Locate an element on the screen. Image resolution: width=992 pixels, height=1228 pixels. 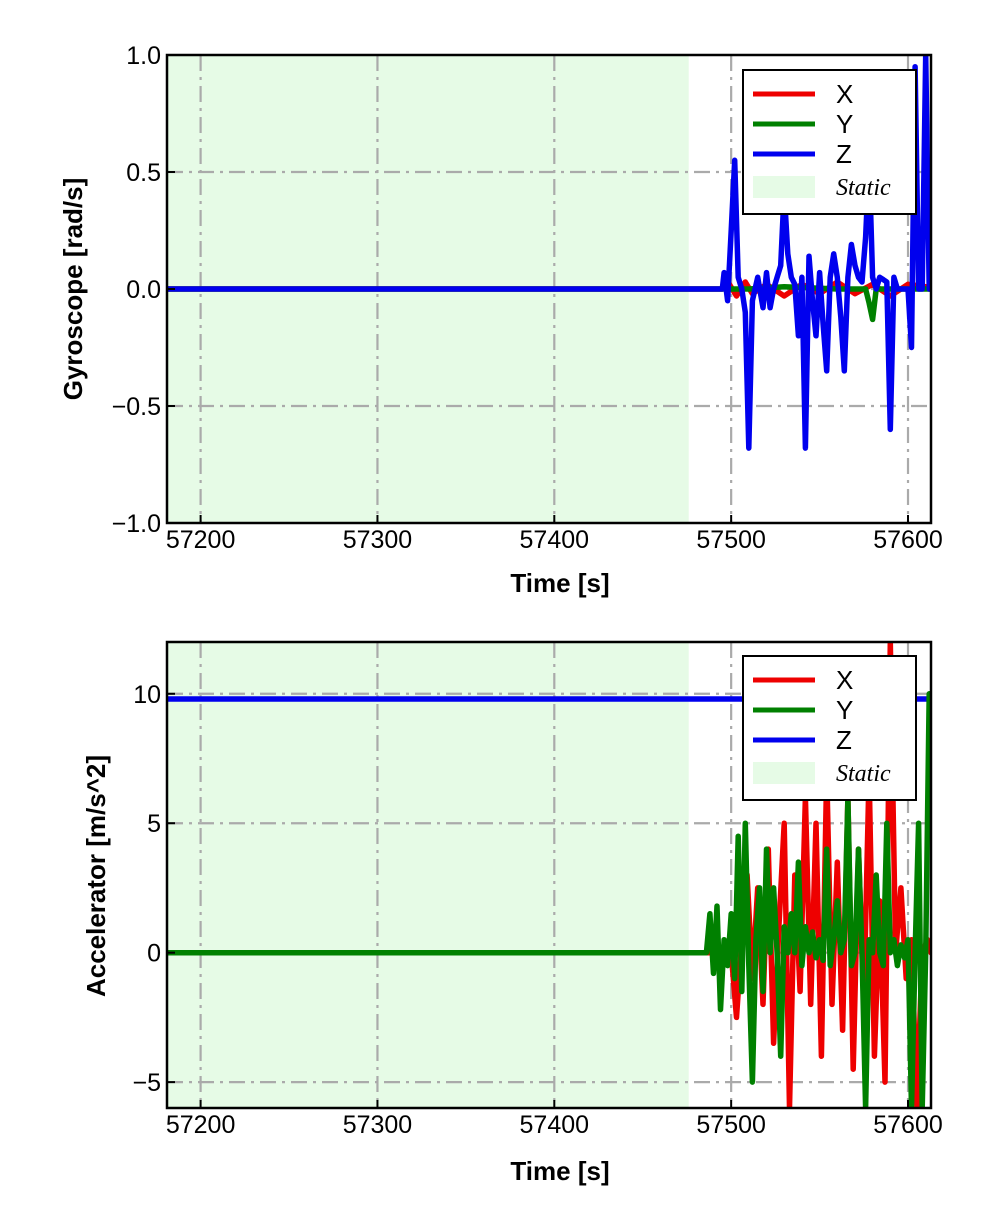
y-tick-label: 0.5 is located at coordinates (143, 173).